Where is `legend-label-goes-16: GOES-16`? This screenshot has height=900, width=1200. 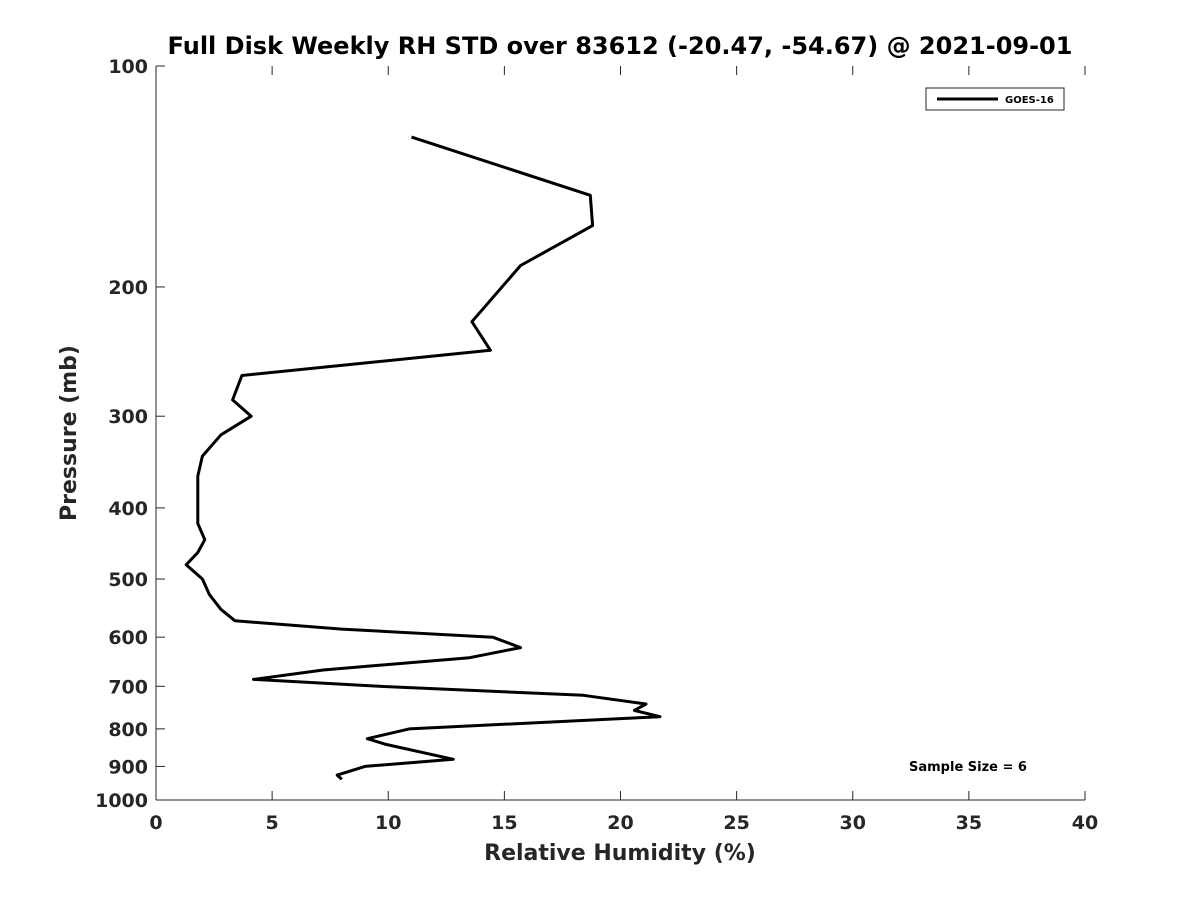 legend-label-goes-16: GOES-16 is located at coordinates (1029, 100).